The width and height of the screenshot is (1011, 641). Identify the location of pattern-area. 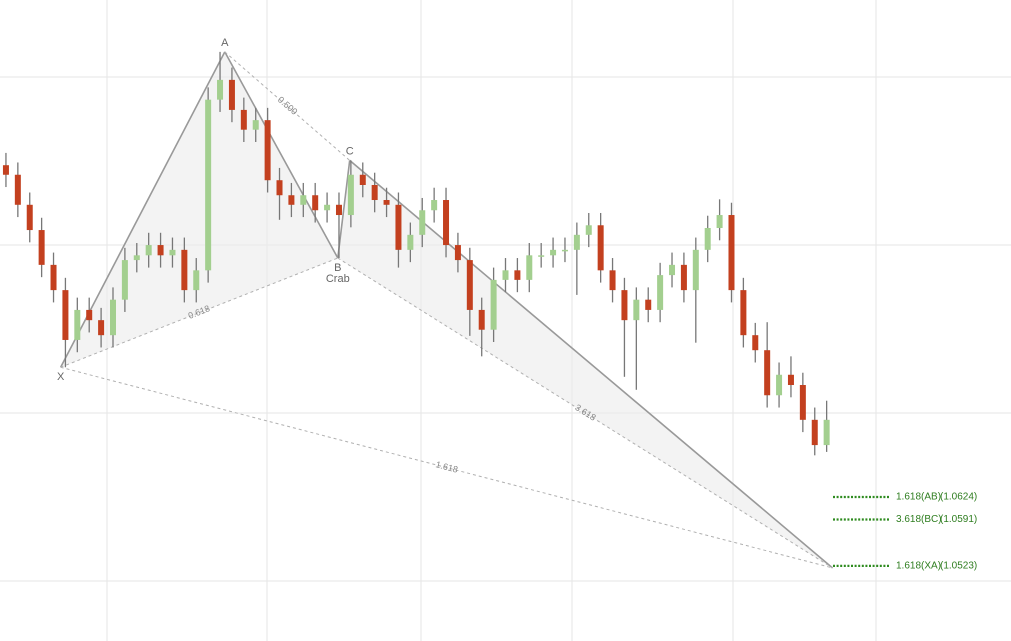
(199, 209).